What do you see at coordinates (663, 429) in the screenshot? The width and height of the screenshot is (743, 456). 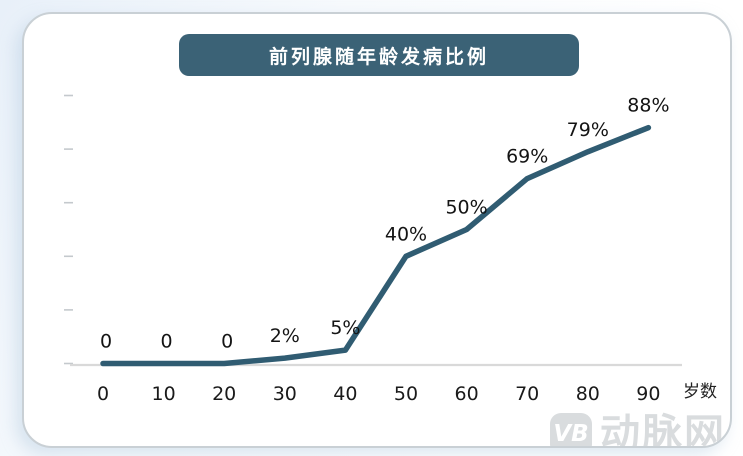 I see `watermark-text: 动脉网` at bounding box center [663, 429].